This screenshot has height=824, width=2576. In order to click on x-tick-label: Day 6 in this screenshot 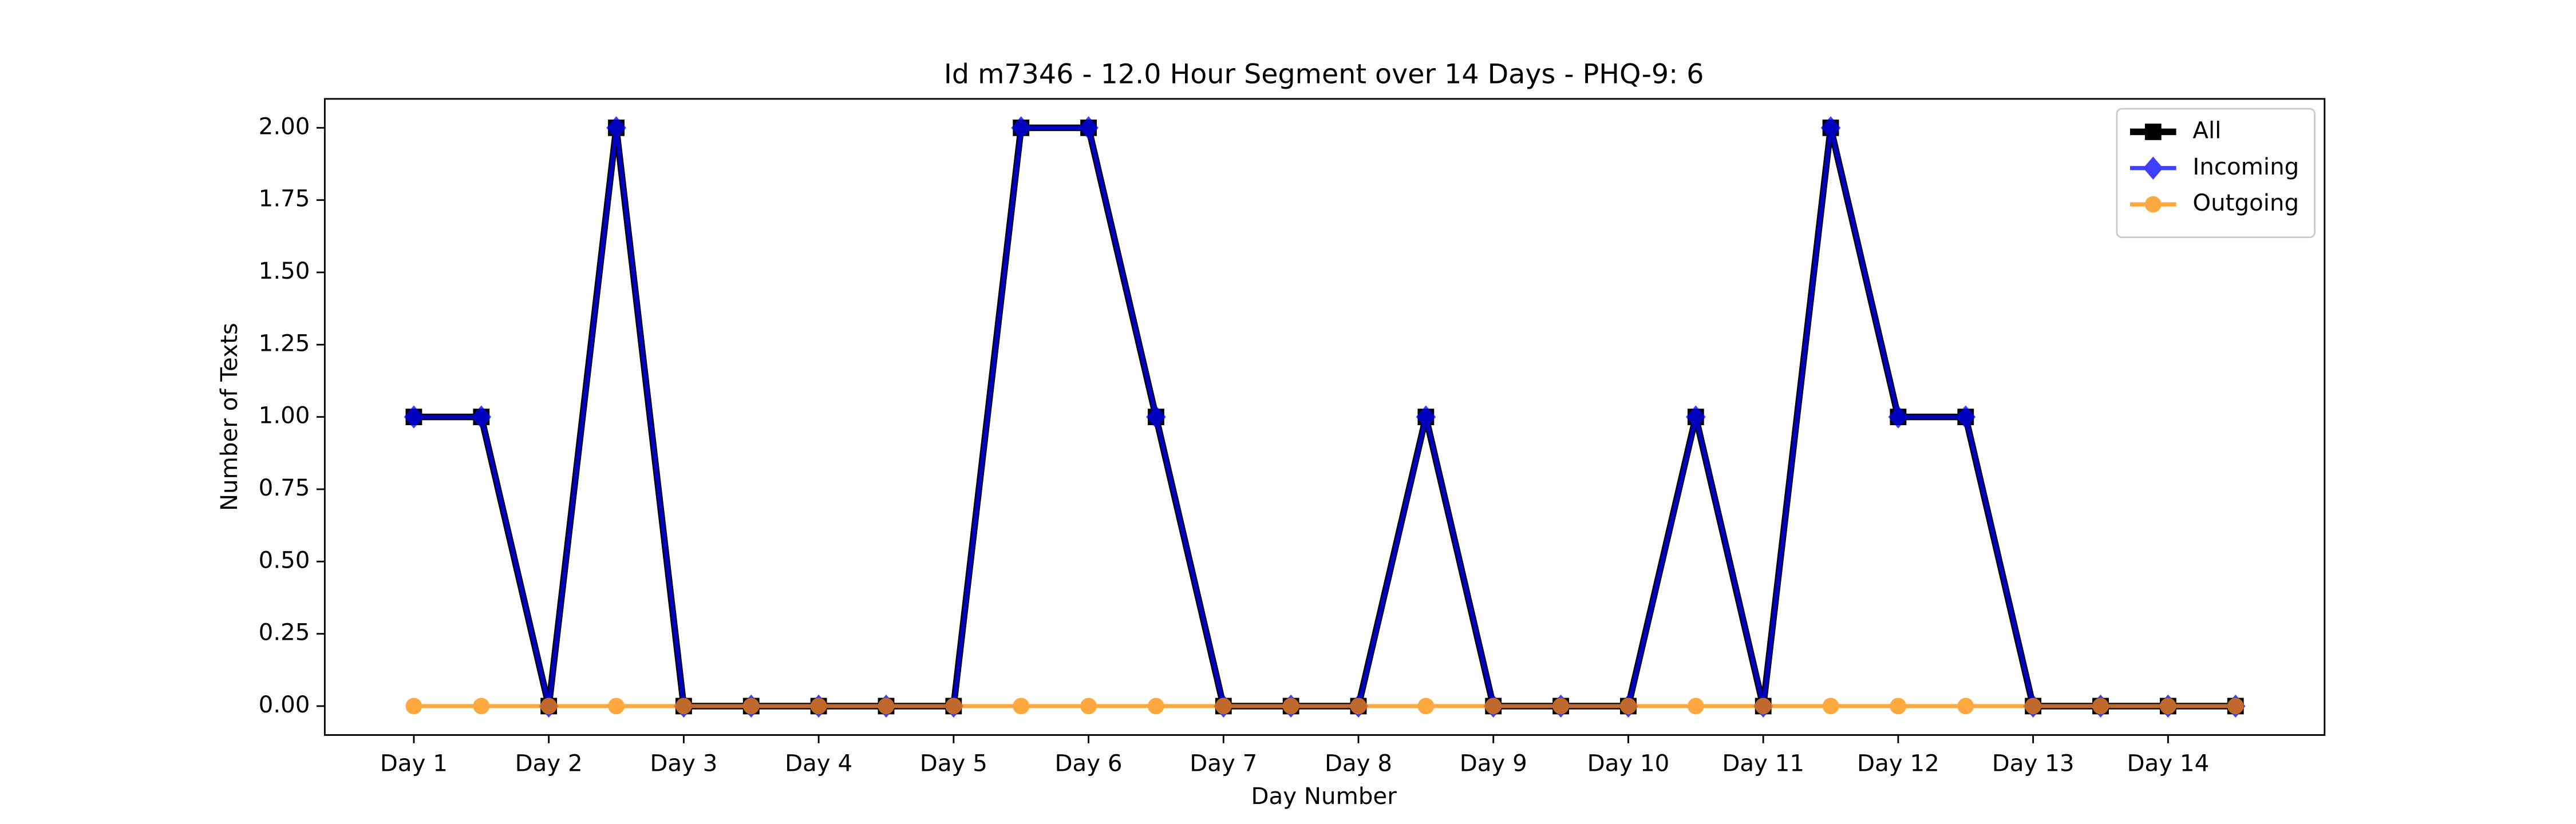, I will do `click(1089, 763)`.